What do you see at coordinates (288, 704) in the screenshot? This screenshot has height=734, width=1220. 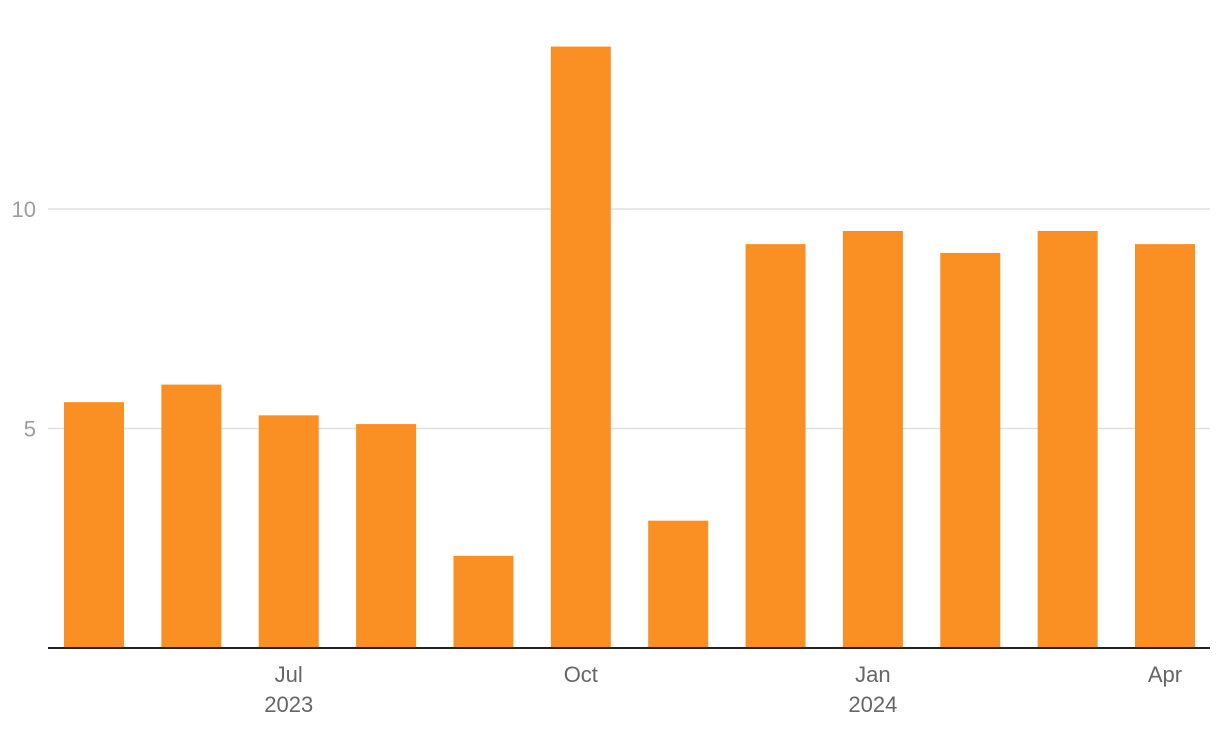 I see `x-tick-year-label: 2023` at bounding box center [288, 704].